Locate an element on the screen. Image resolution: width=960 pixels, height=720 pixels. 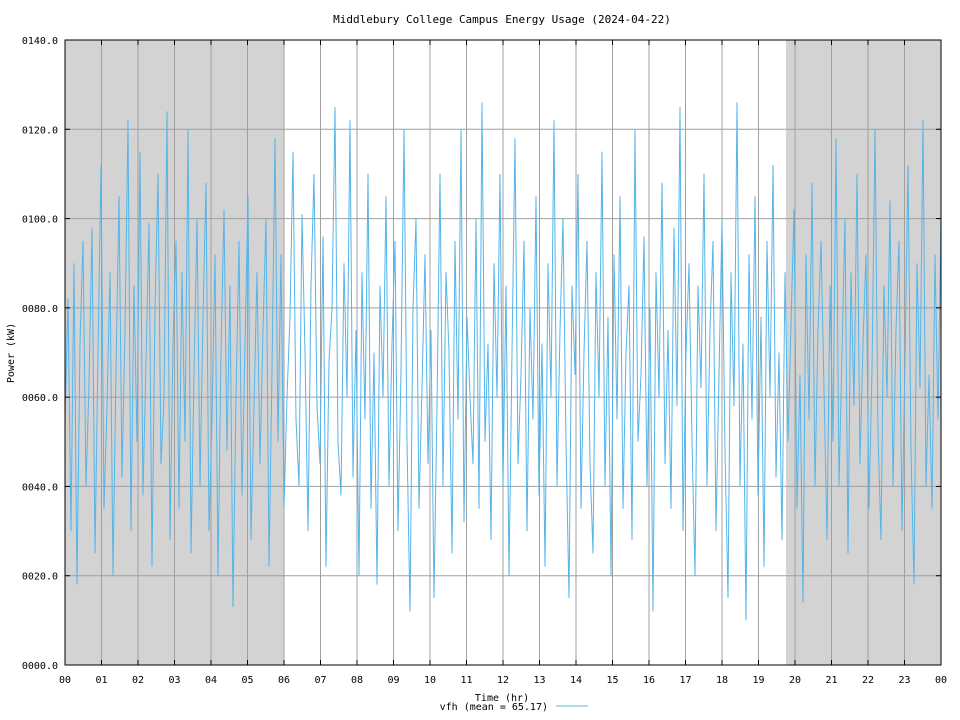
x-tick-label: 15 is located at coordinates (612, 680).